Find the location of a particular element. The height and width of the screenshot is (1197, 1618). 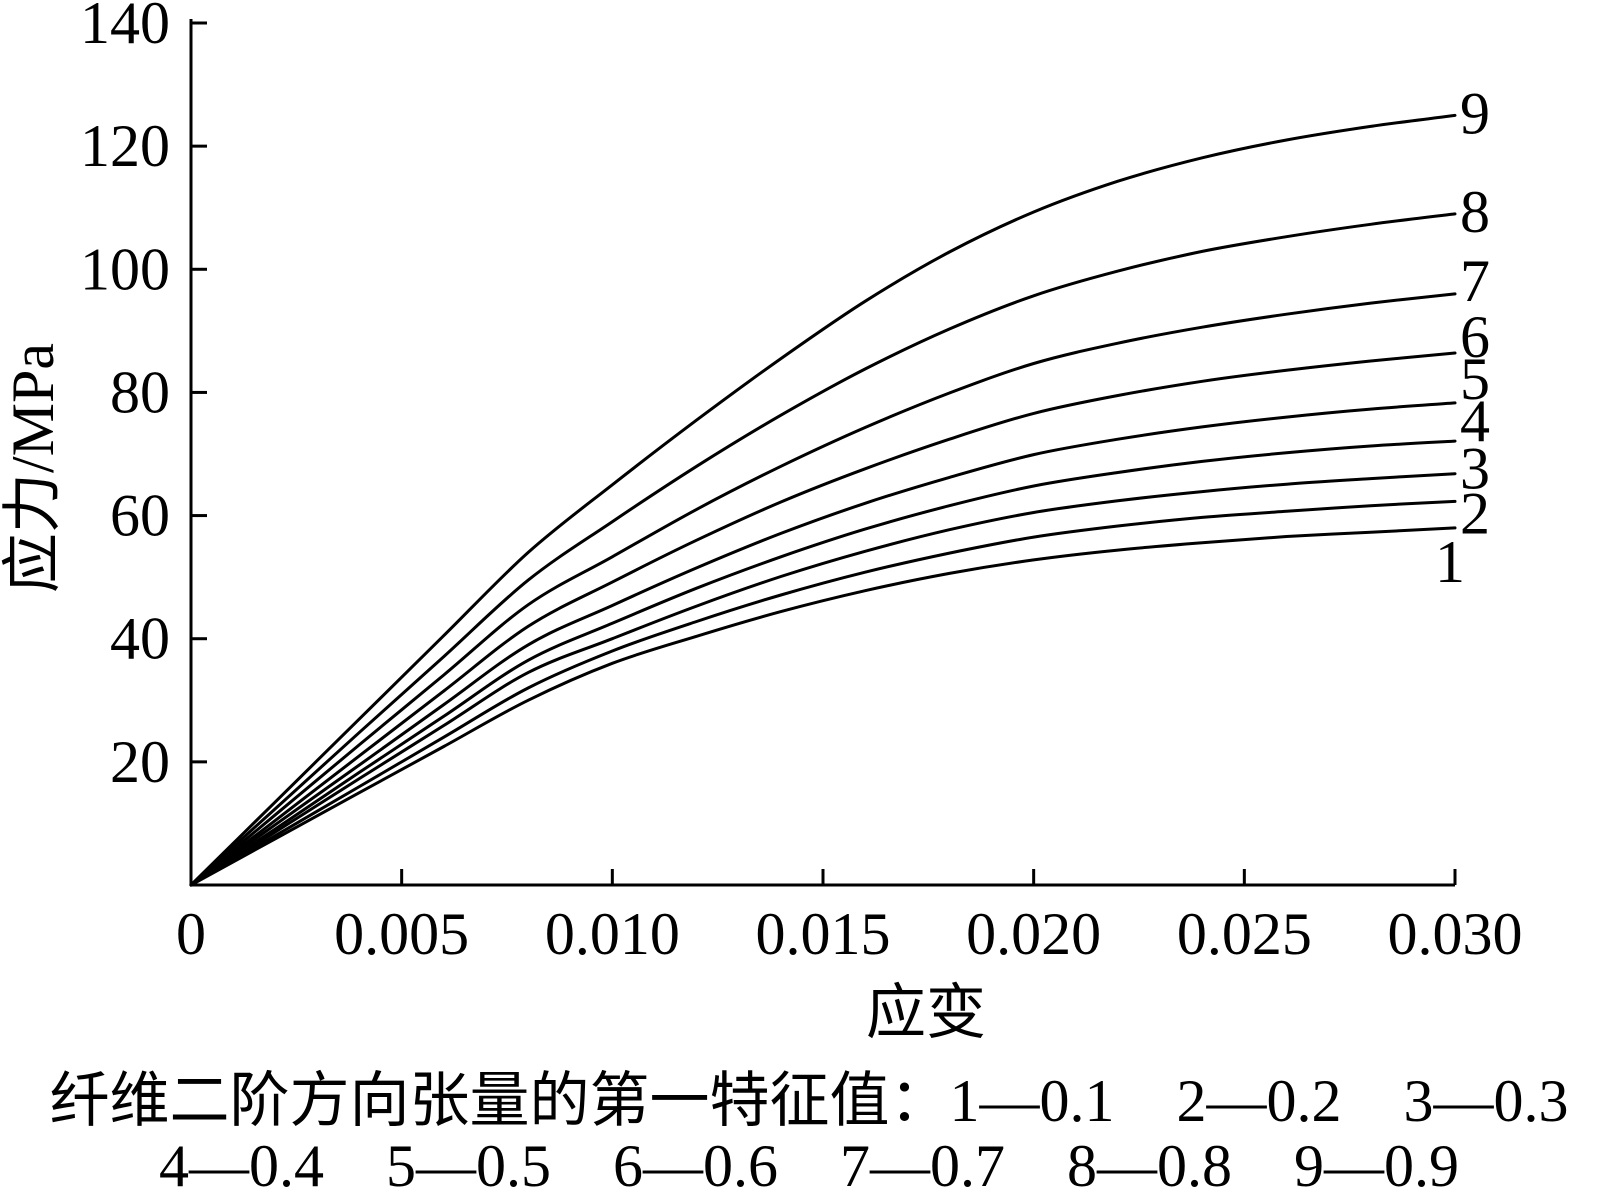

legend-entry-5: 5—0.5 is located at coordinates (468, 1165).